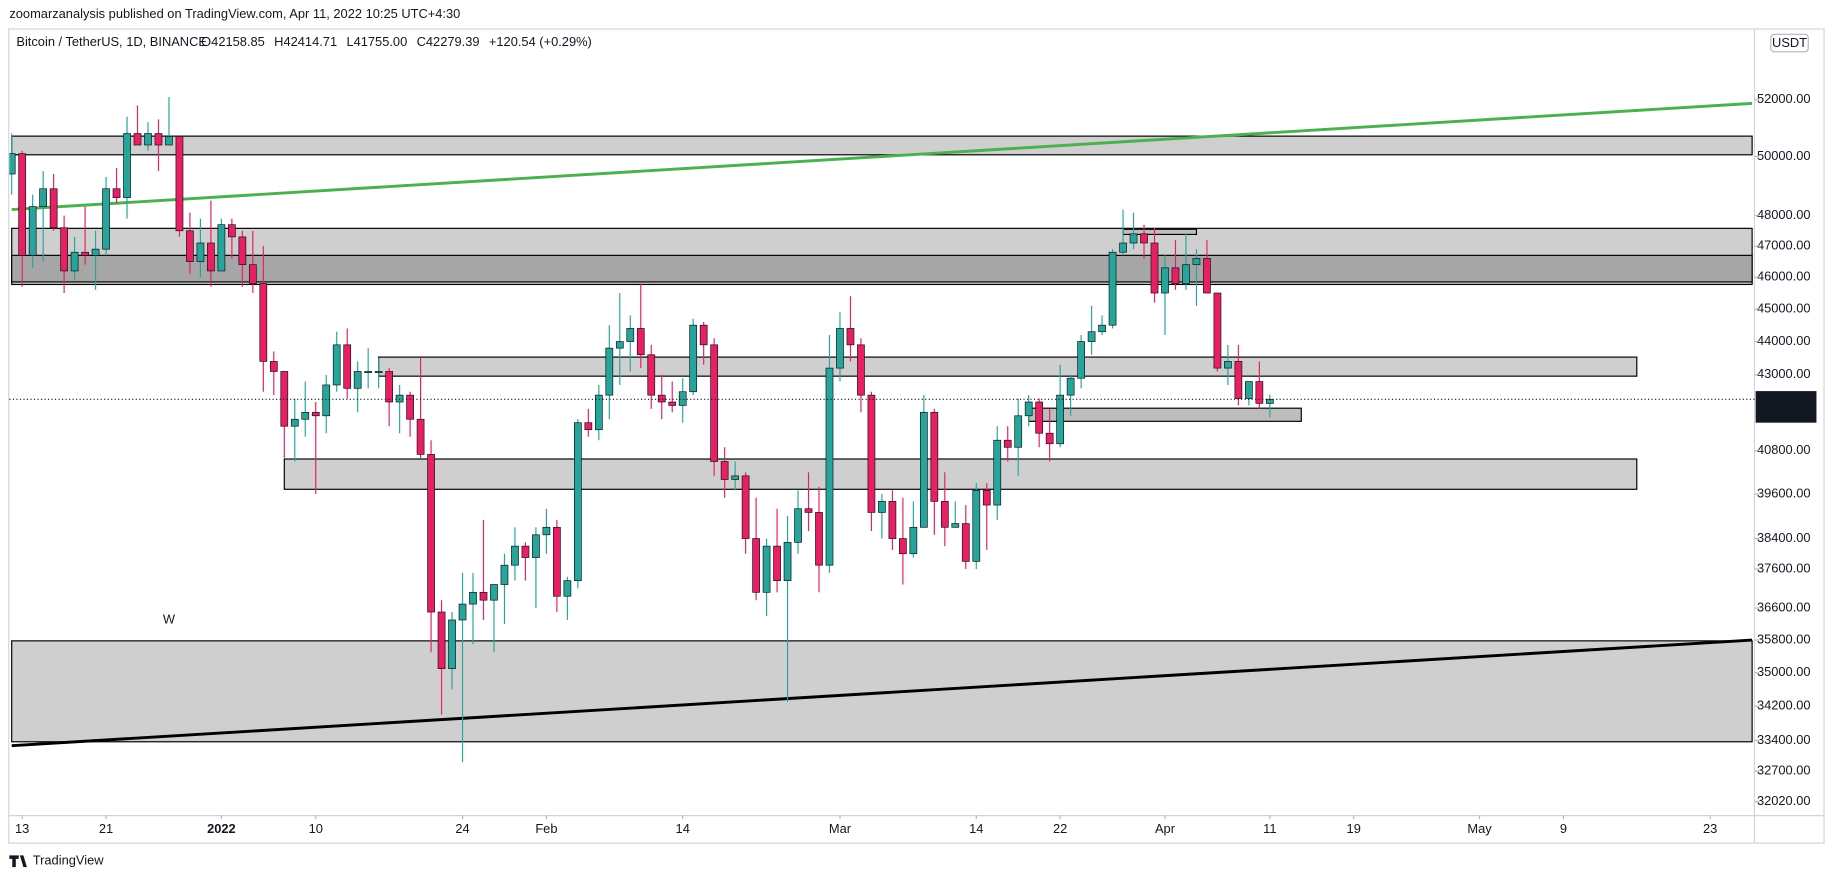  I want to click on y-tick-label: 32700.00, so click(1784, 770).